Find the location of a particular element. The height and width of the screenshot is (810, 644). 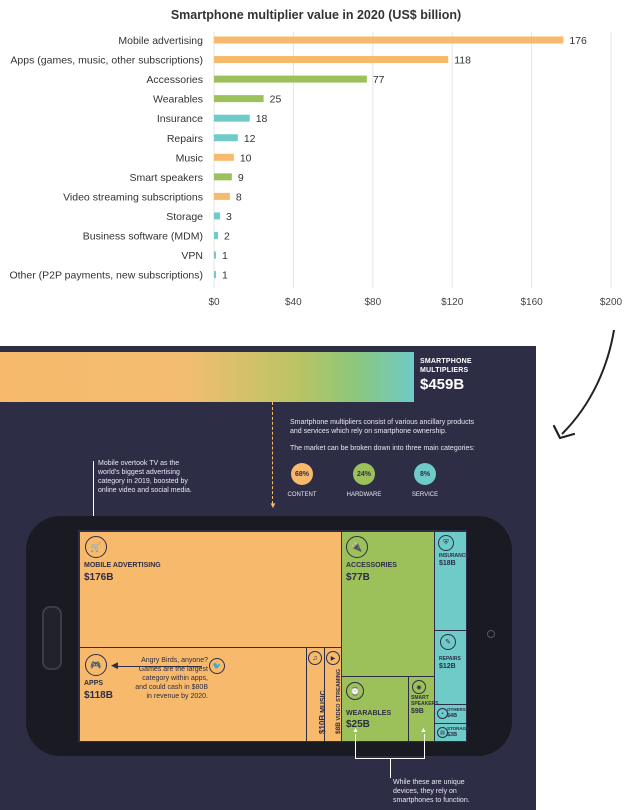

tile-storage-label: STORAGE is located at coordinates (458, 728).